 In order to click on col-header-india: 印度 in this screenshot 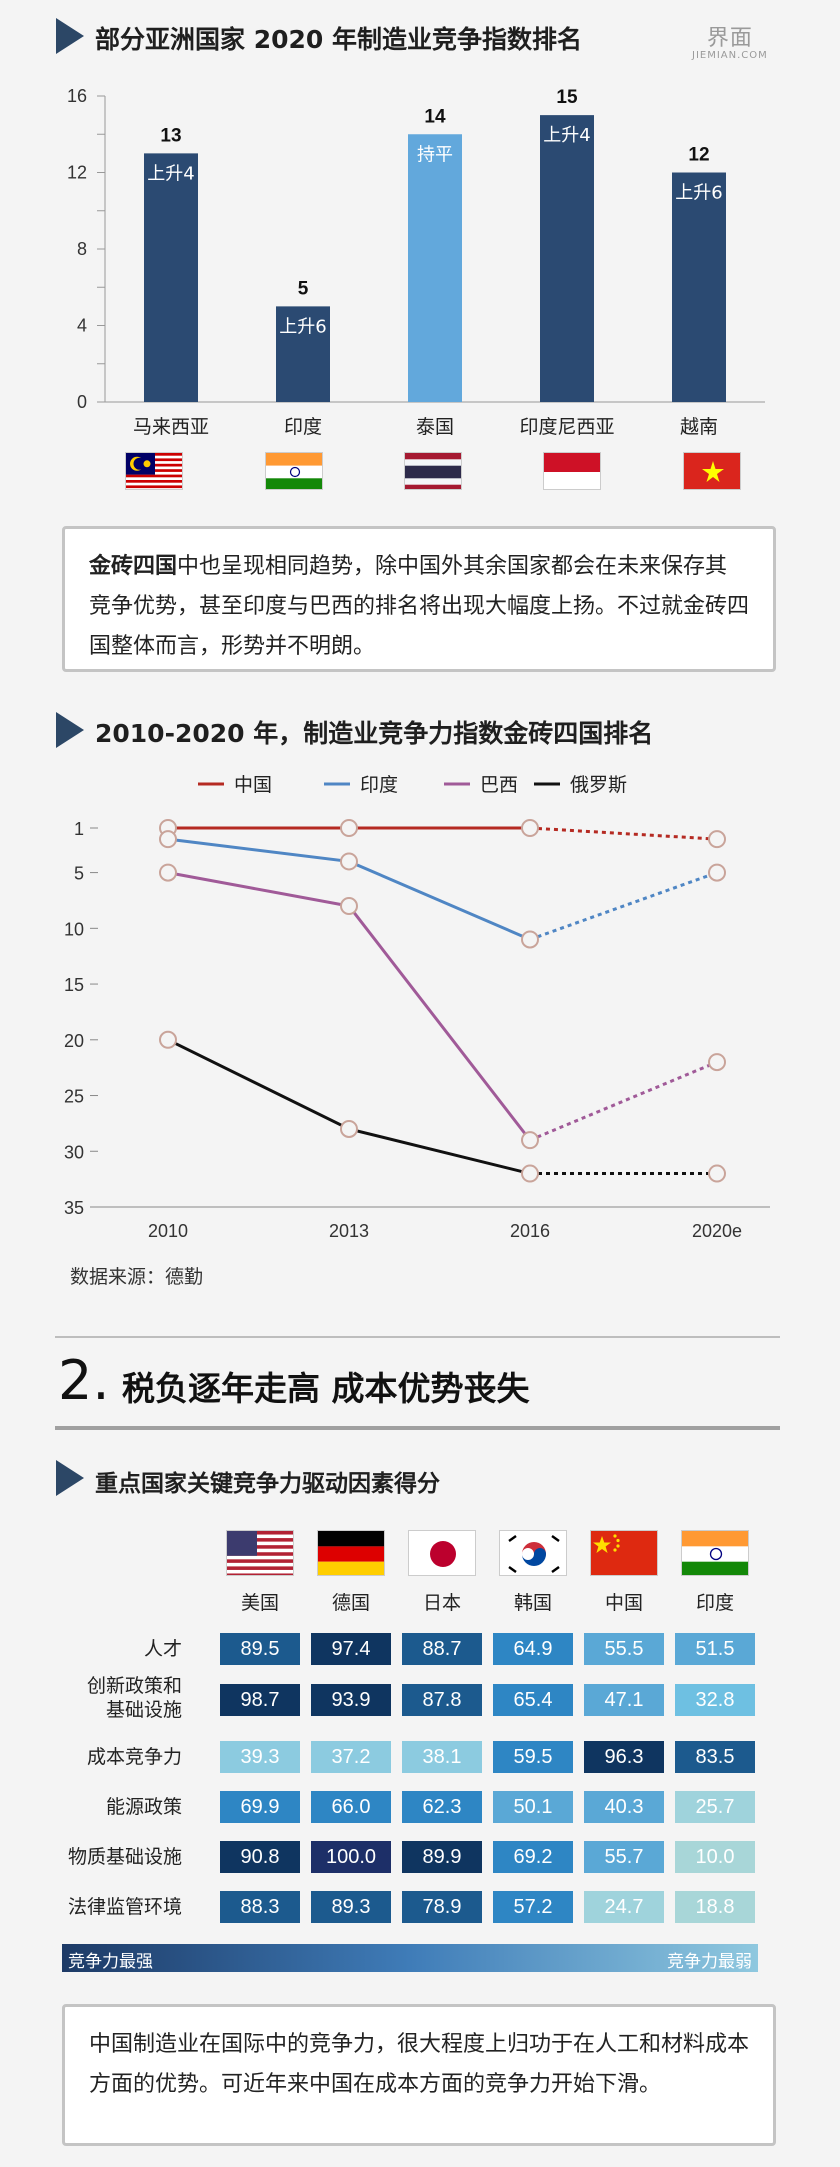, I will do `click(714, 1603)`.